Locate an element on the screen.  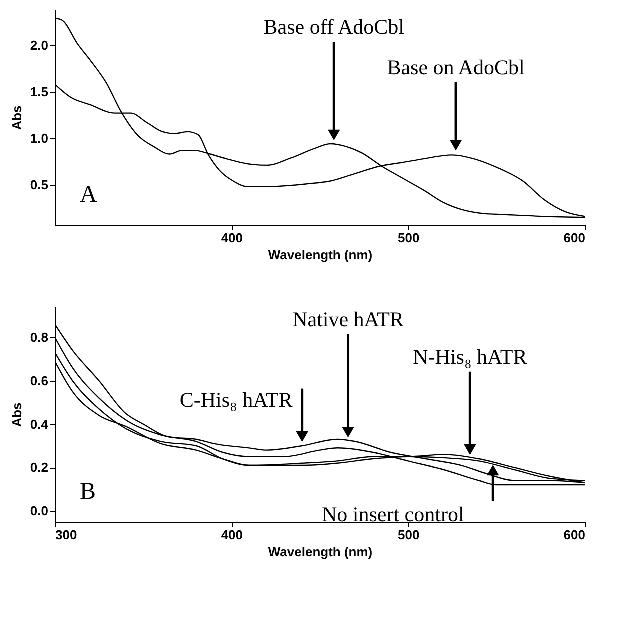
annotation: Base on AdoCbl is located at coordinates (456, 67).